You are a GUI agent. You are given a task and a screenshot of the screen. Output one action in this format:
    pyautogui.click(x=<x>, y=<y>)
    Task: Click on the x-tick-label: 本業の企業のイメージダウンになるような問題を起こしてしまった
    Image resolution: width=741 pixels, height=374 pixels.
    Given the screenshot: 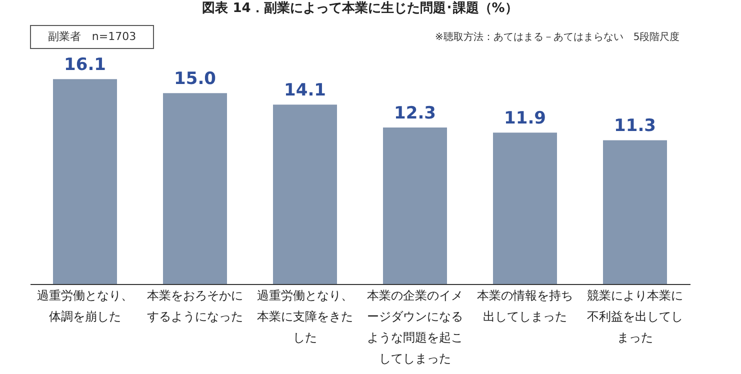 What is the action you would take?
    pyautogui.click(x=415, y=327)
    